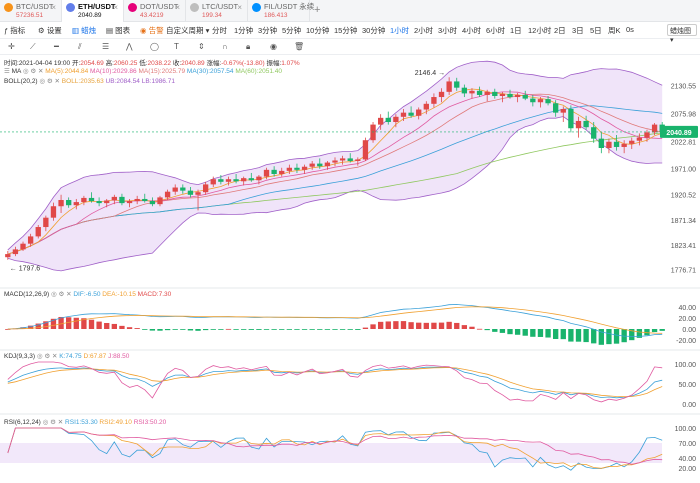  Describe the element at coordinates (33, 46) in the screenshot. I see `trendline-icon: ⟋` at that location.